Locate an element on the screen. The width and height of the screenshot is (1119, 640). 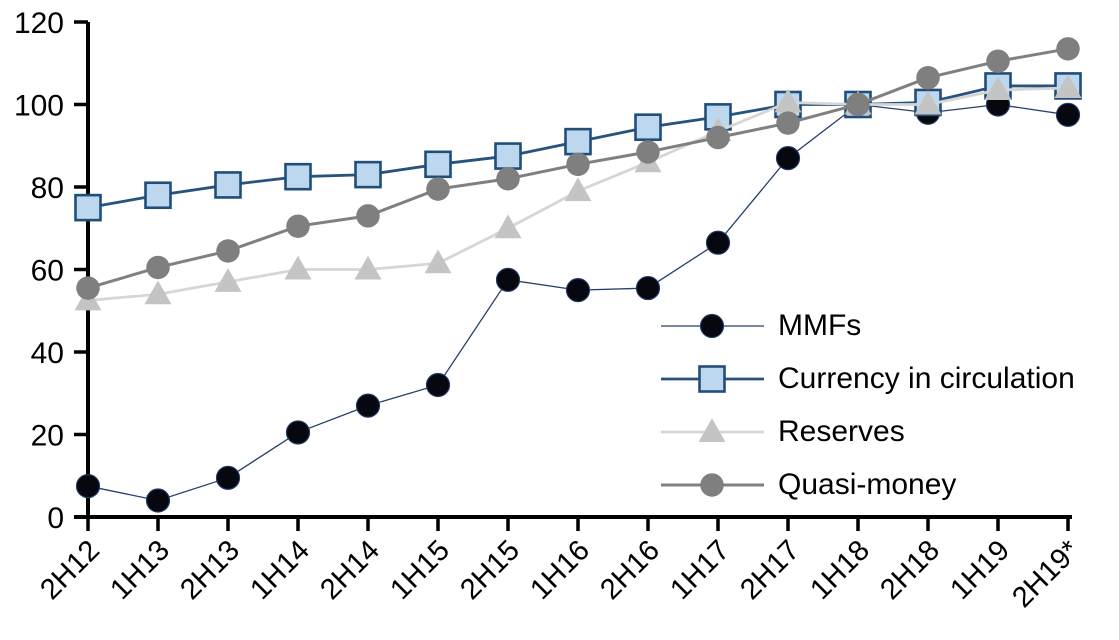
marker-quasi-money-1H14 is located at coordinates (298, 226).